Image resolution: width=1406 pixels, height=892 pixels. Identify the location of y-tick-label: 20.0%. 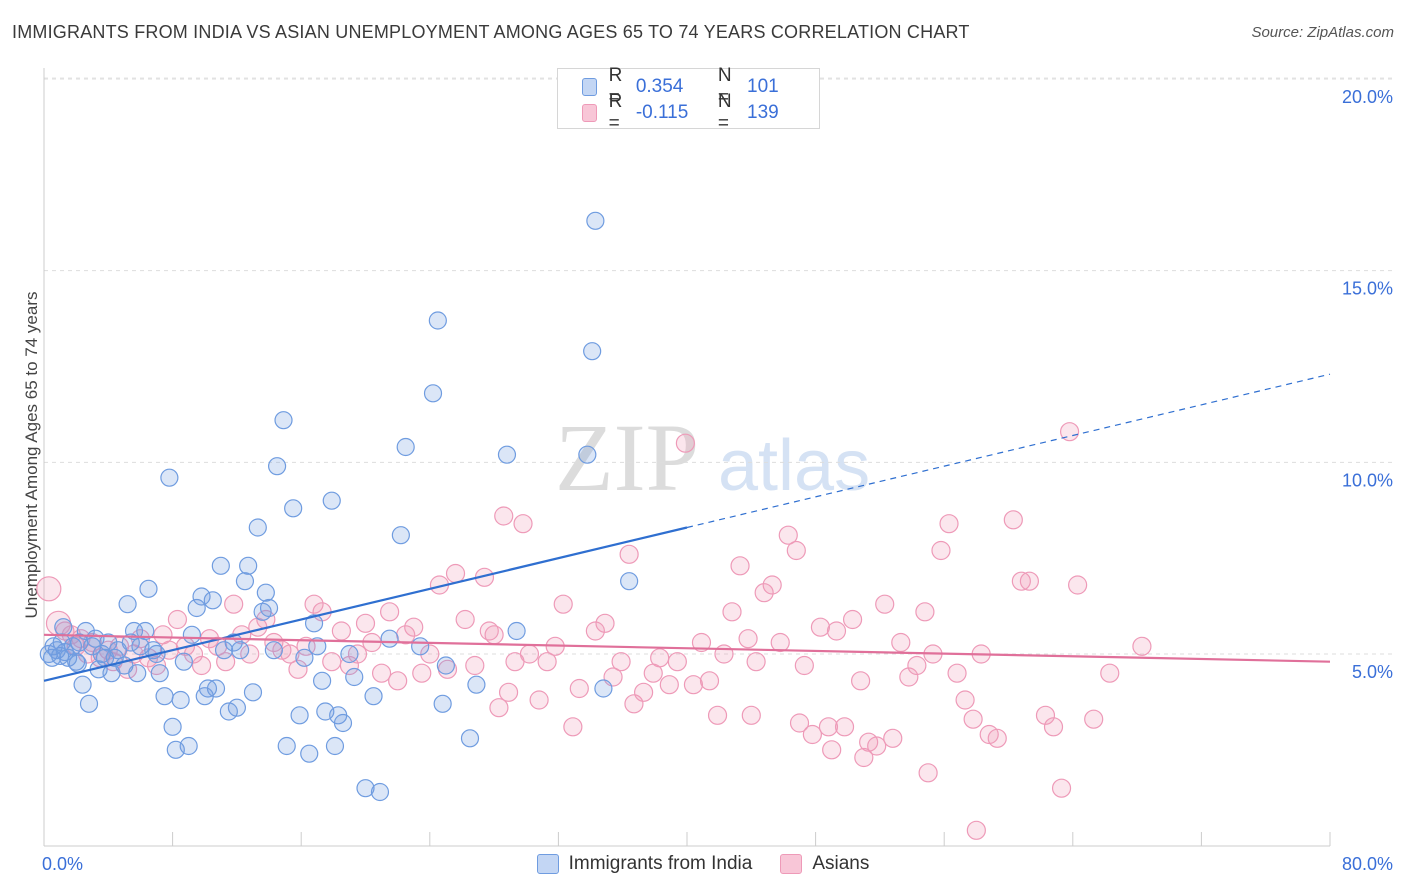
(1367, 97).